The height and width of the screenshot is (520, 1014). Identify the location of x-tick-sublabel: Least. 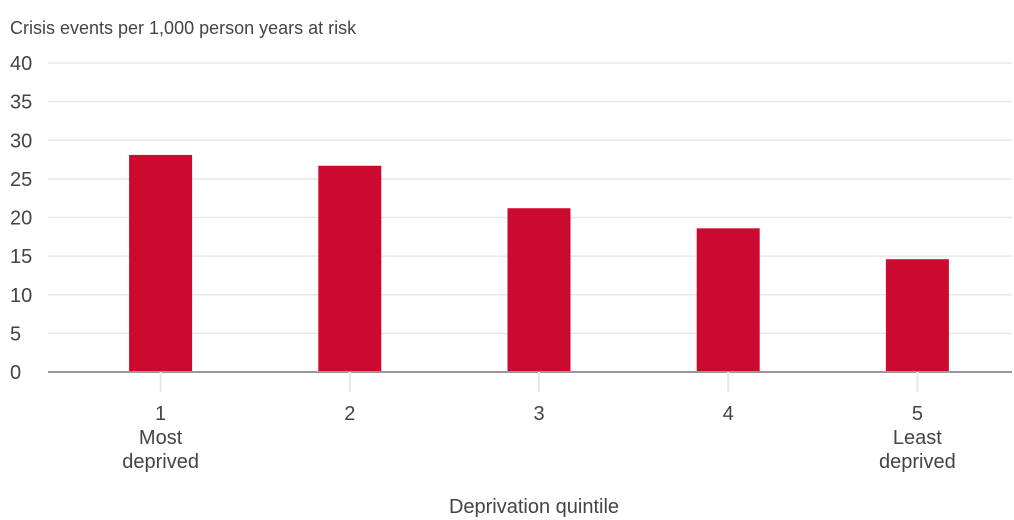
(917, 438).